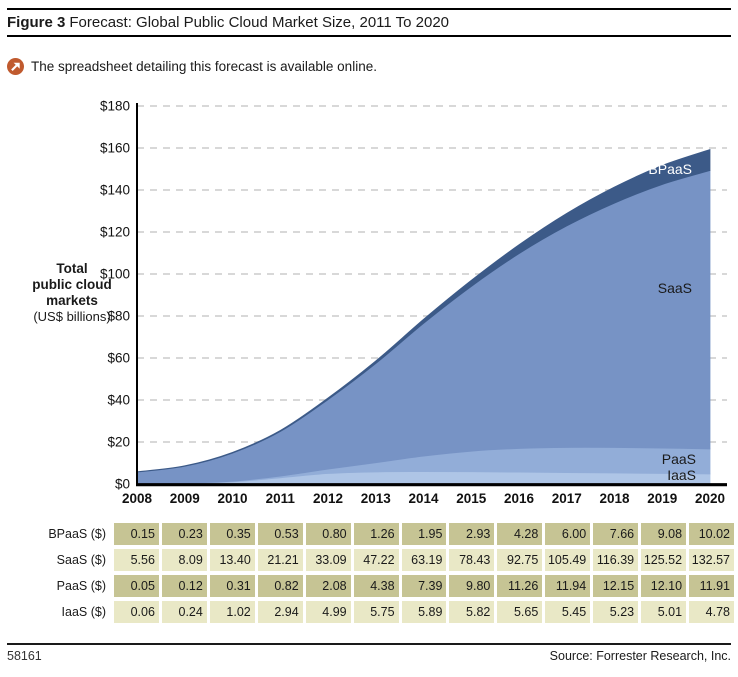 The image size is (738, 677). I want to click on table-cell: 0.15, so click(136, 534).